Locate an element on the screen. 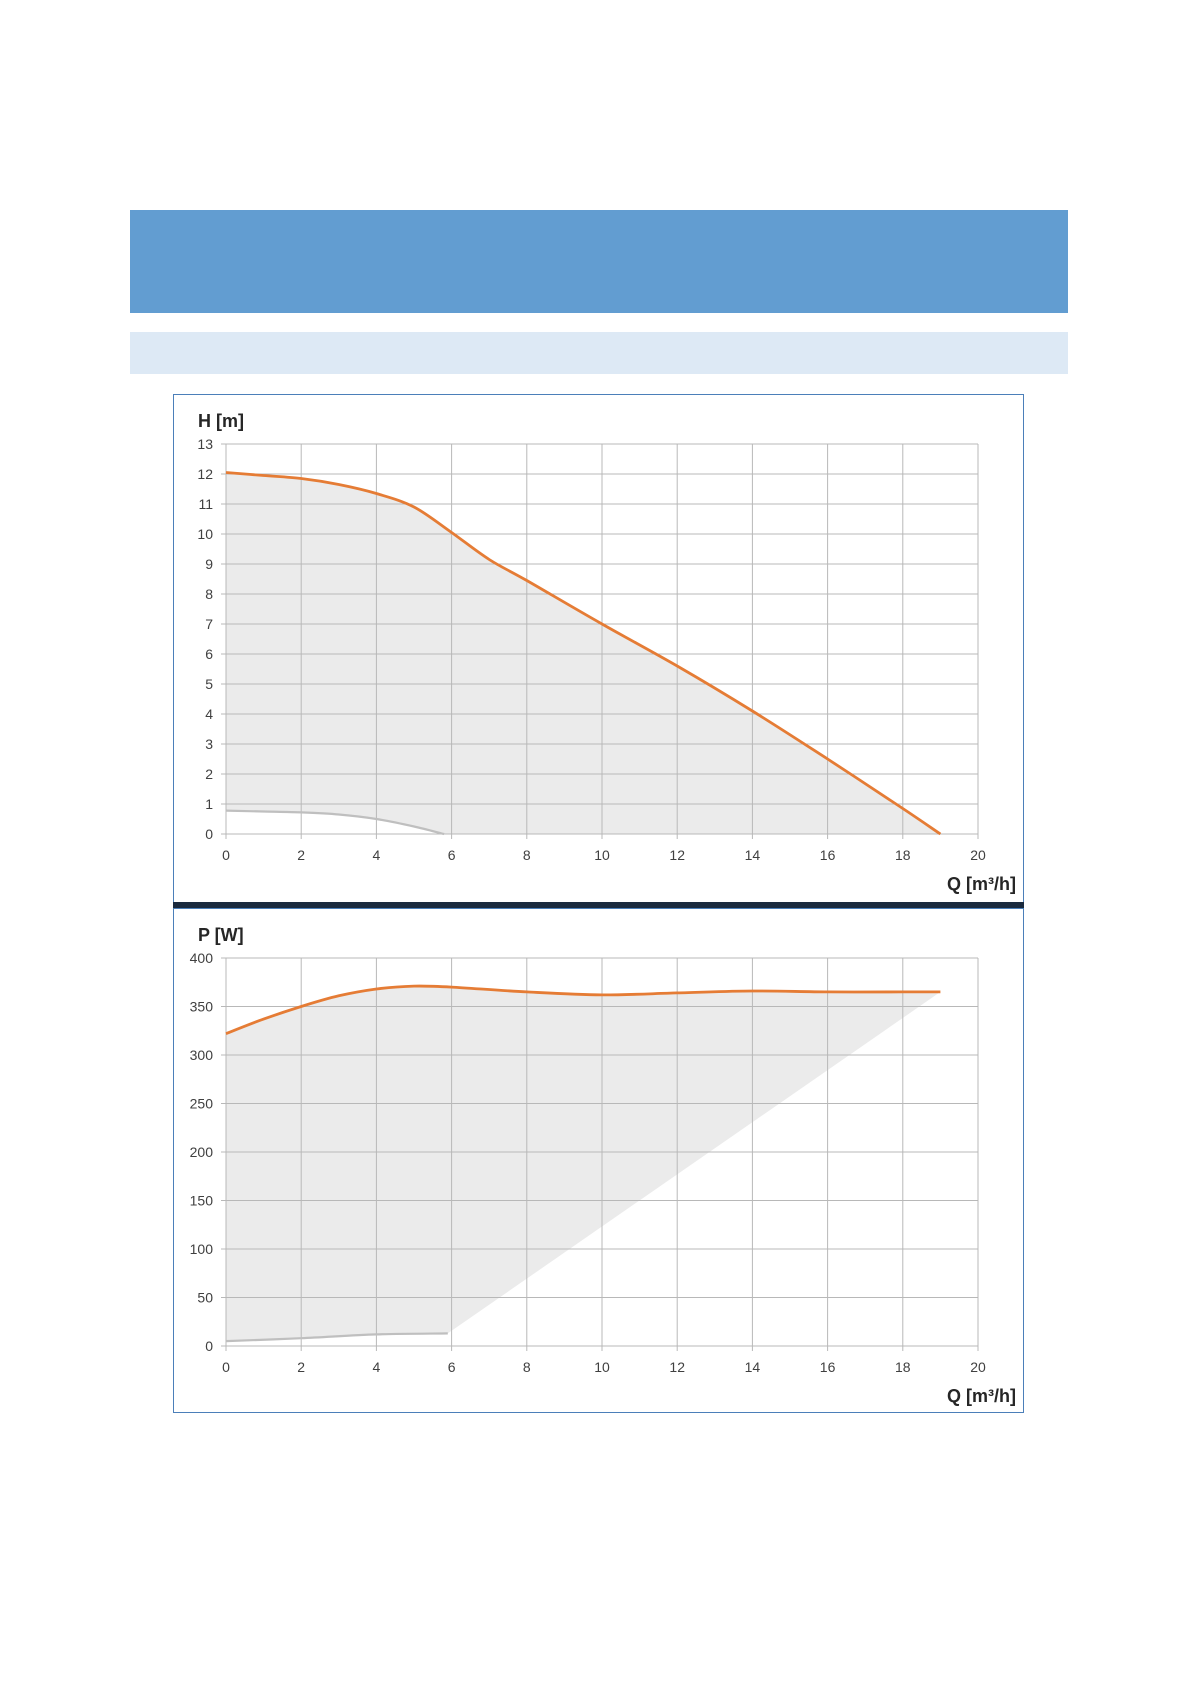  head-x-tick-label: 20 is located at coordinates (978, 855).